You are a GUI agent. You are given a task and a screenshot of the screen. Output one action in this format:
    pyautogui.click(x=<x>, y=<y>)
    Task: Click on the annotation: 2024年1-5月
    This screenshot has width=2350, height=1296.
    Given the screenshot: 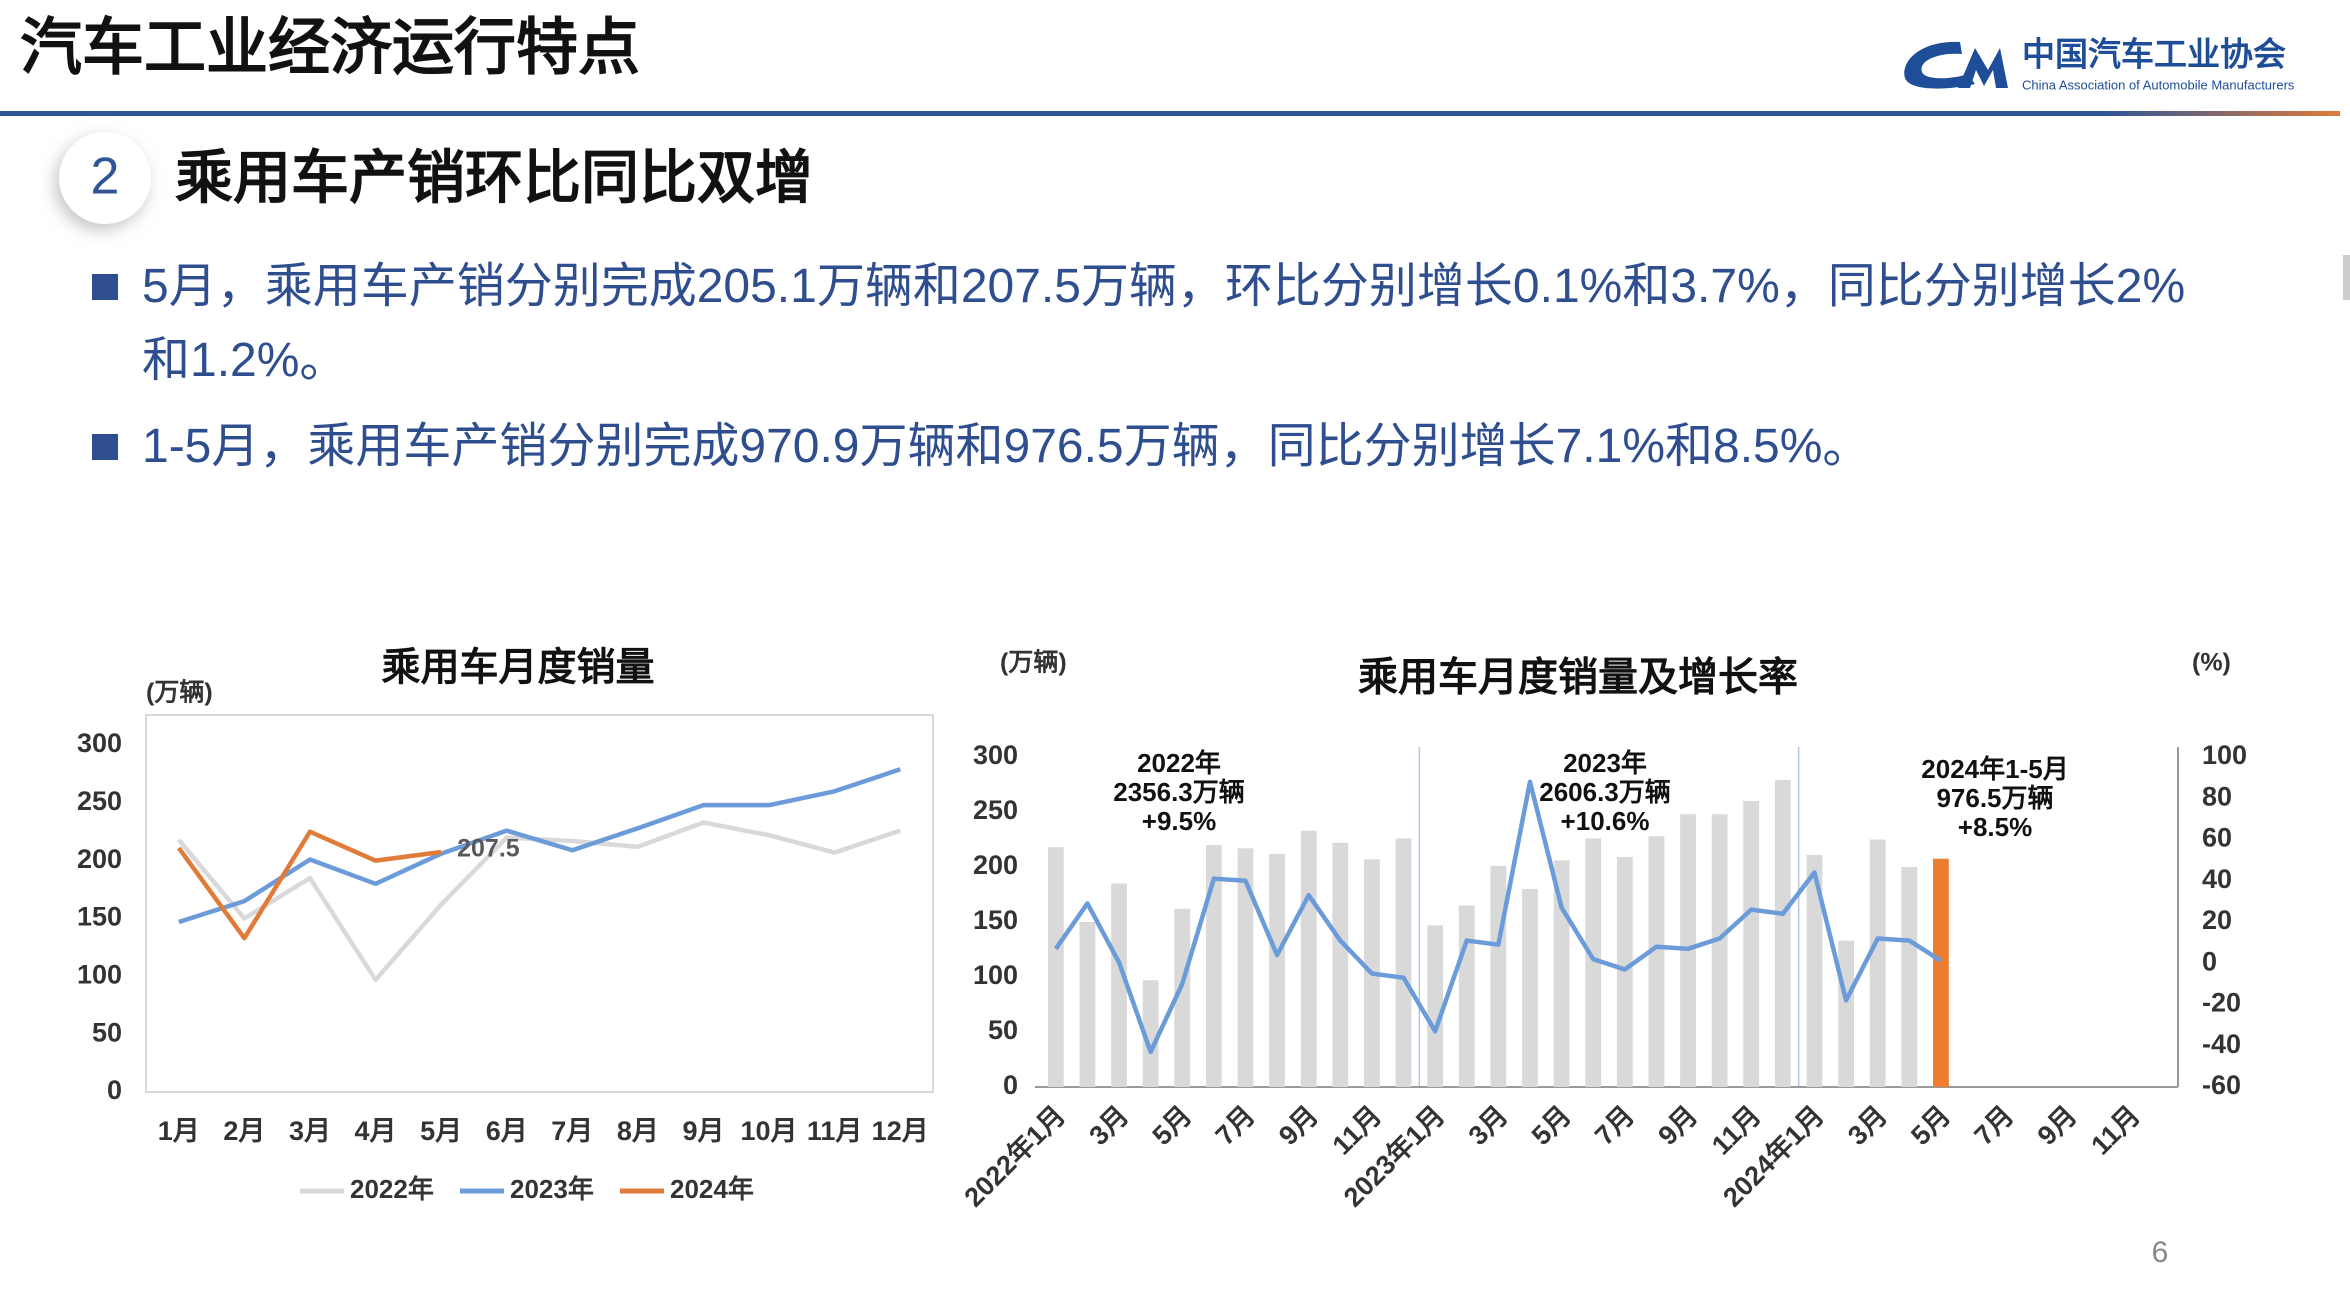 What is the action you would take?
    pyautogui.click(x=1994, y=769)
    